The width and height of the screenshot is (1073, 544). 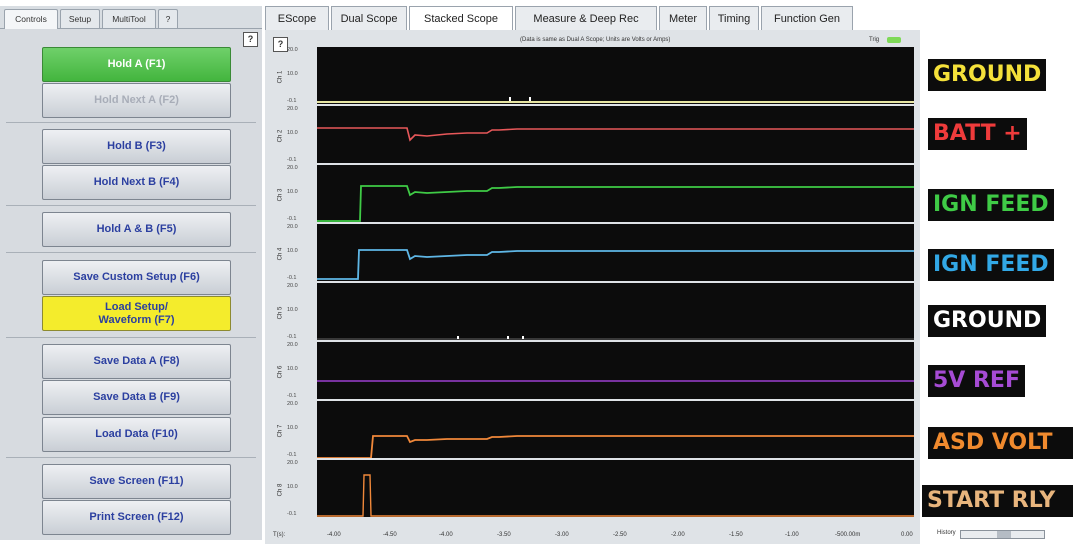 I want to click on channel-label: Ch 5, so click(x=280, y=312).